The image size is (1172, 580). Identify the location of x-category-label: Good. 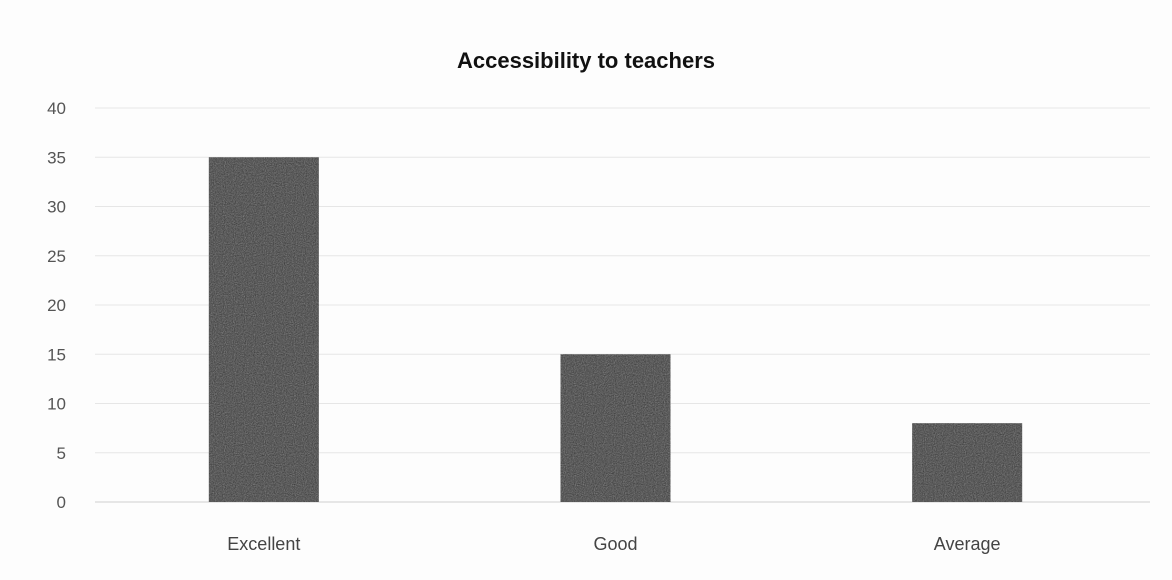
(615, 544).